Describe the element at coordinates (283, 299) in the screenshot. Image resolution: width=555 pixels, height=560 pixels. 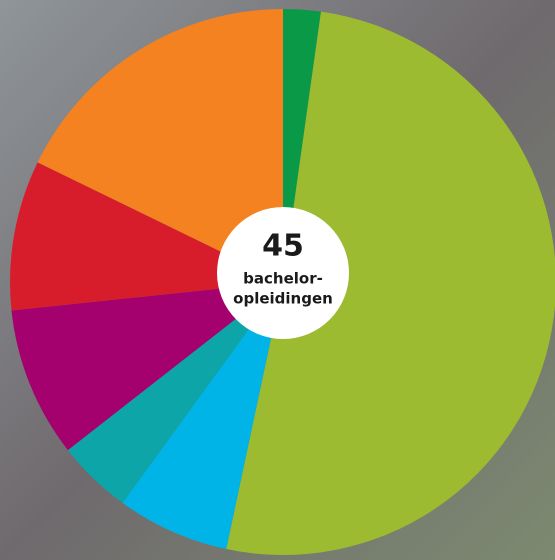
I see `center-caption: opleidingen` at that location.